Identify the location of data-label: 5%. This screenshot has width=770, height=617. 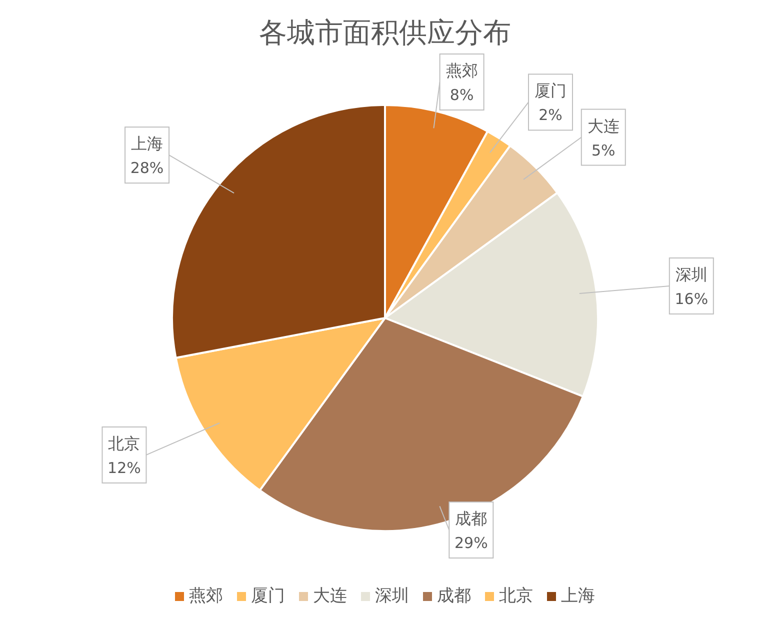
(603, 150).